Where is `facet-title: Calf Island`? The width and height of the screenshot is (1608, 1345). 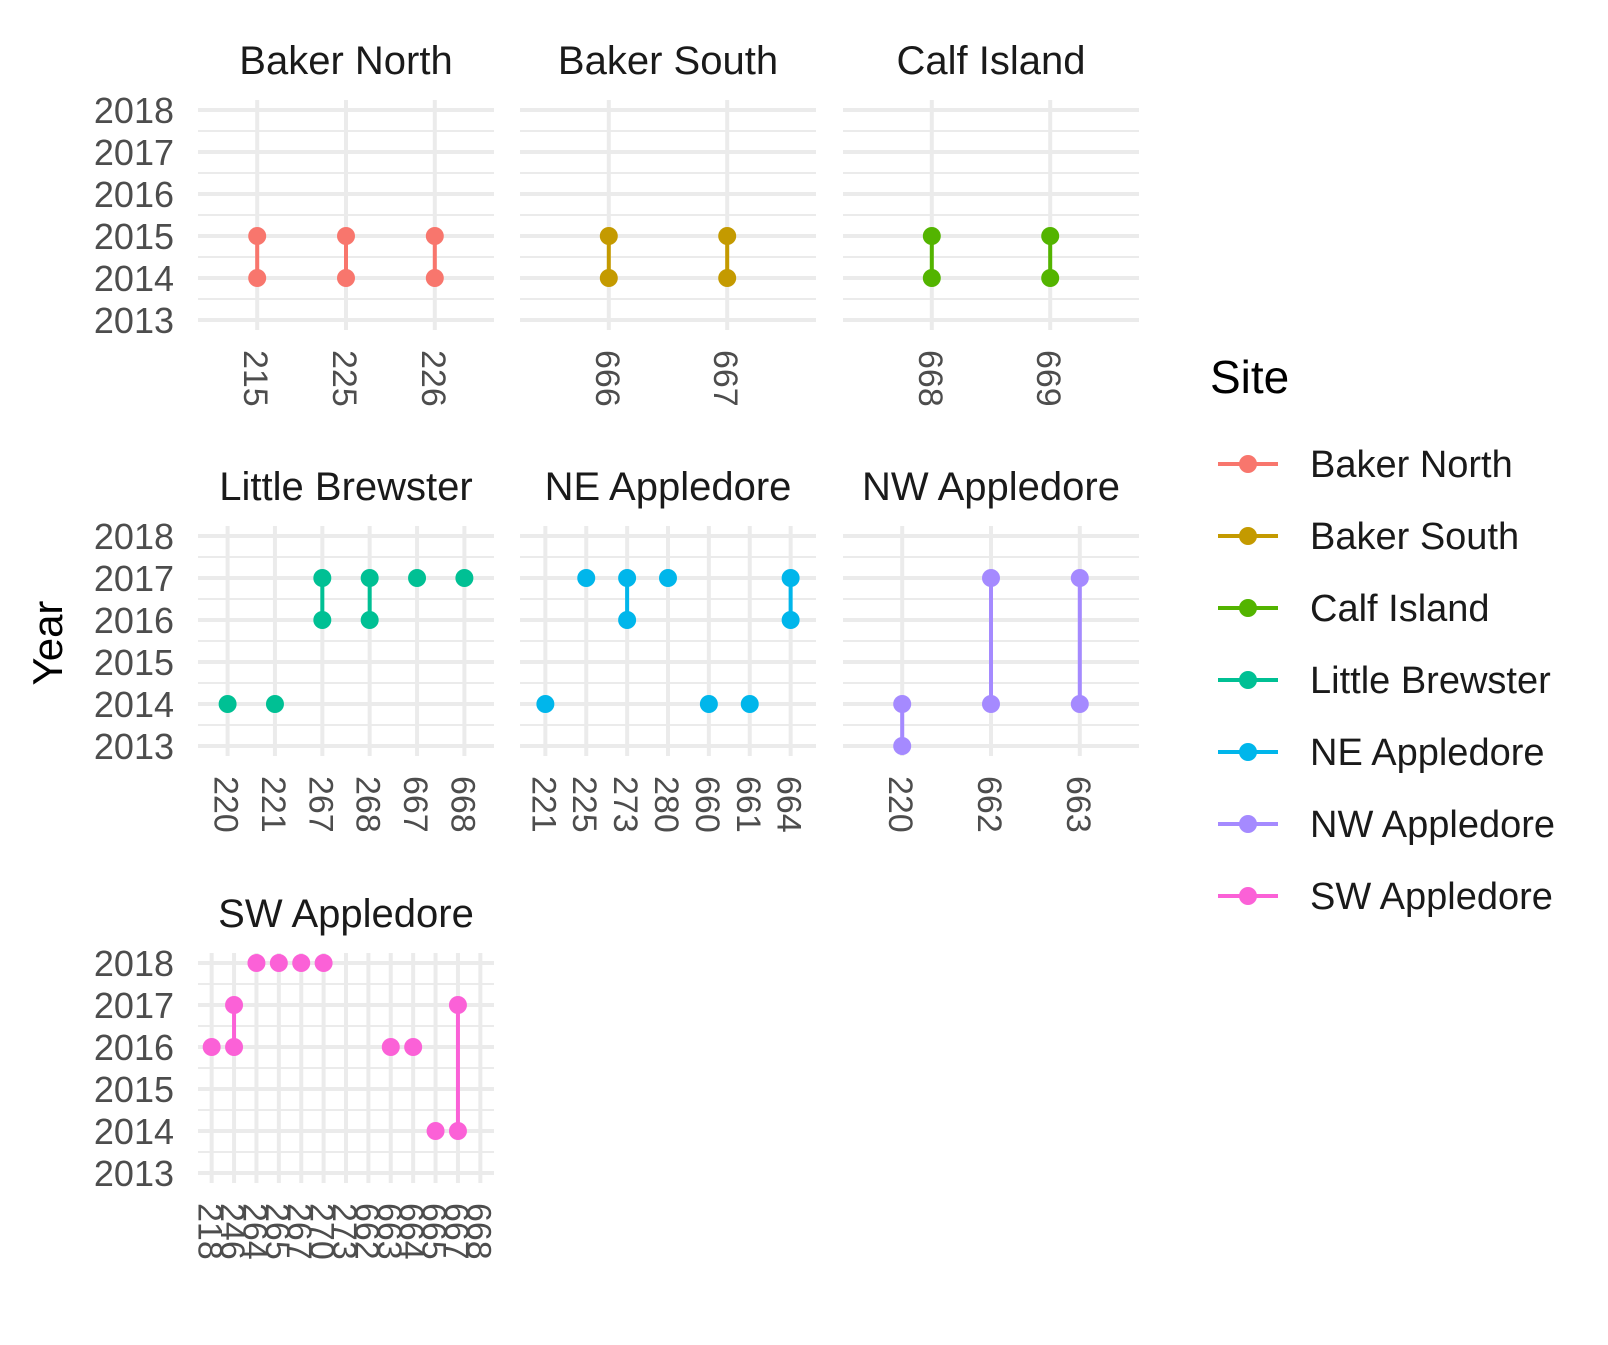
facet-title: Calf Island is located at coordinates (991, 61).